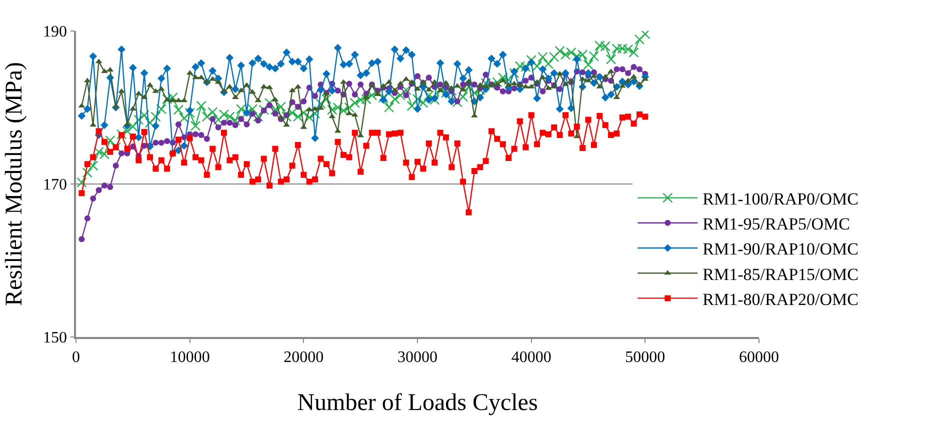 This screenshot has height=427, width=932. What do you see at coordinates (76, 357) in the screenshot?
I see `x-tick-label: 0` at bounding box center [76, 357].